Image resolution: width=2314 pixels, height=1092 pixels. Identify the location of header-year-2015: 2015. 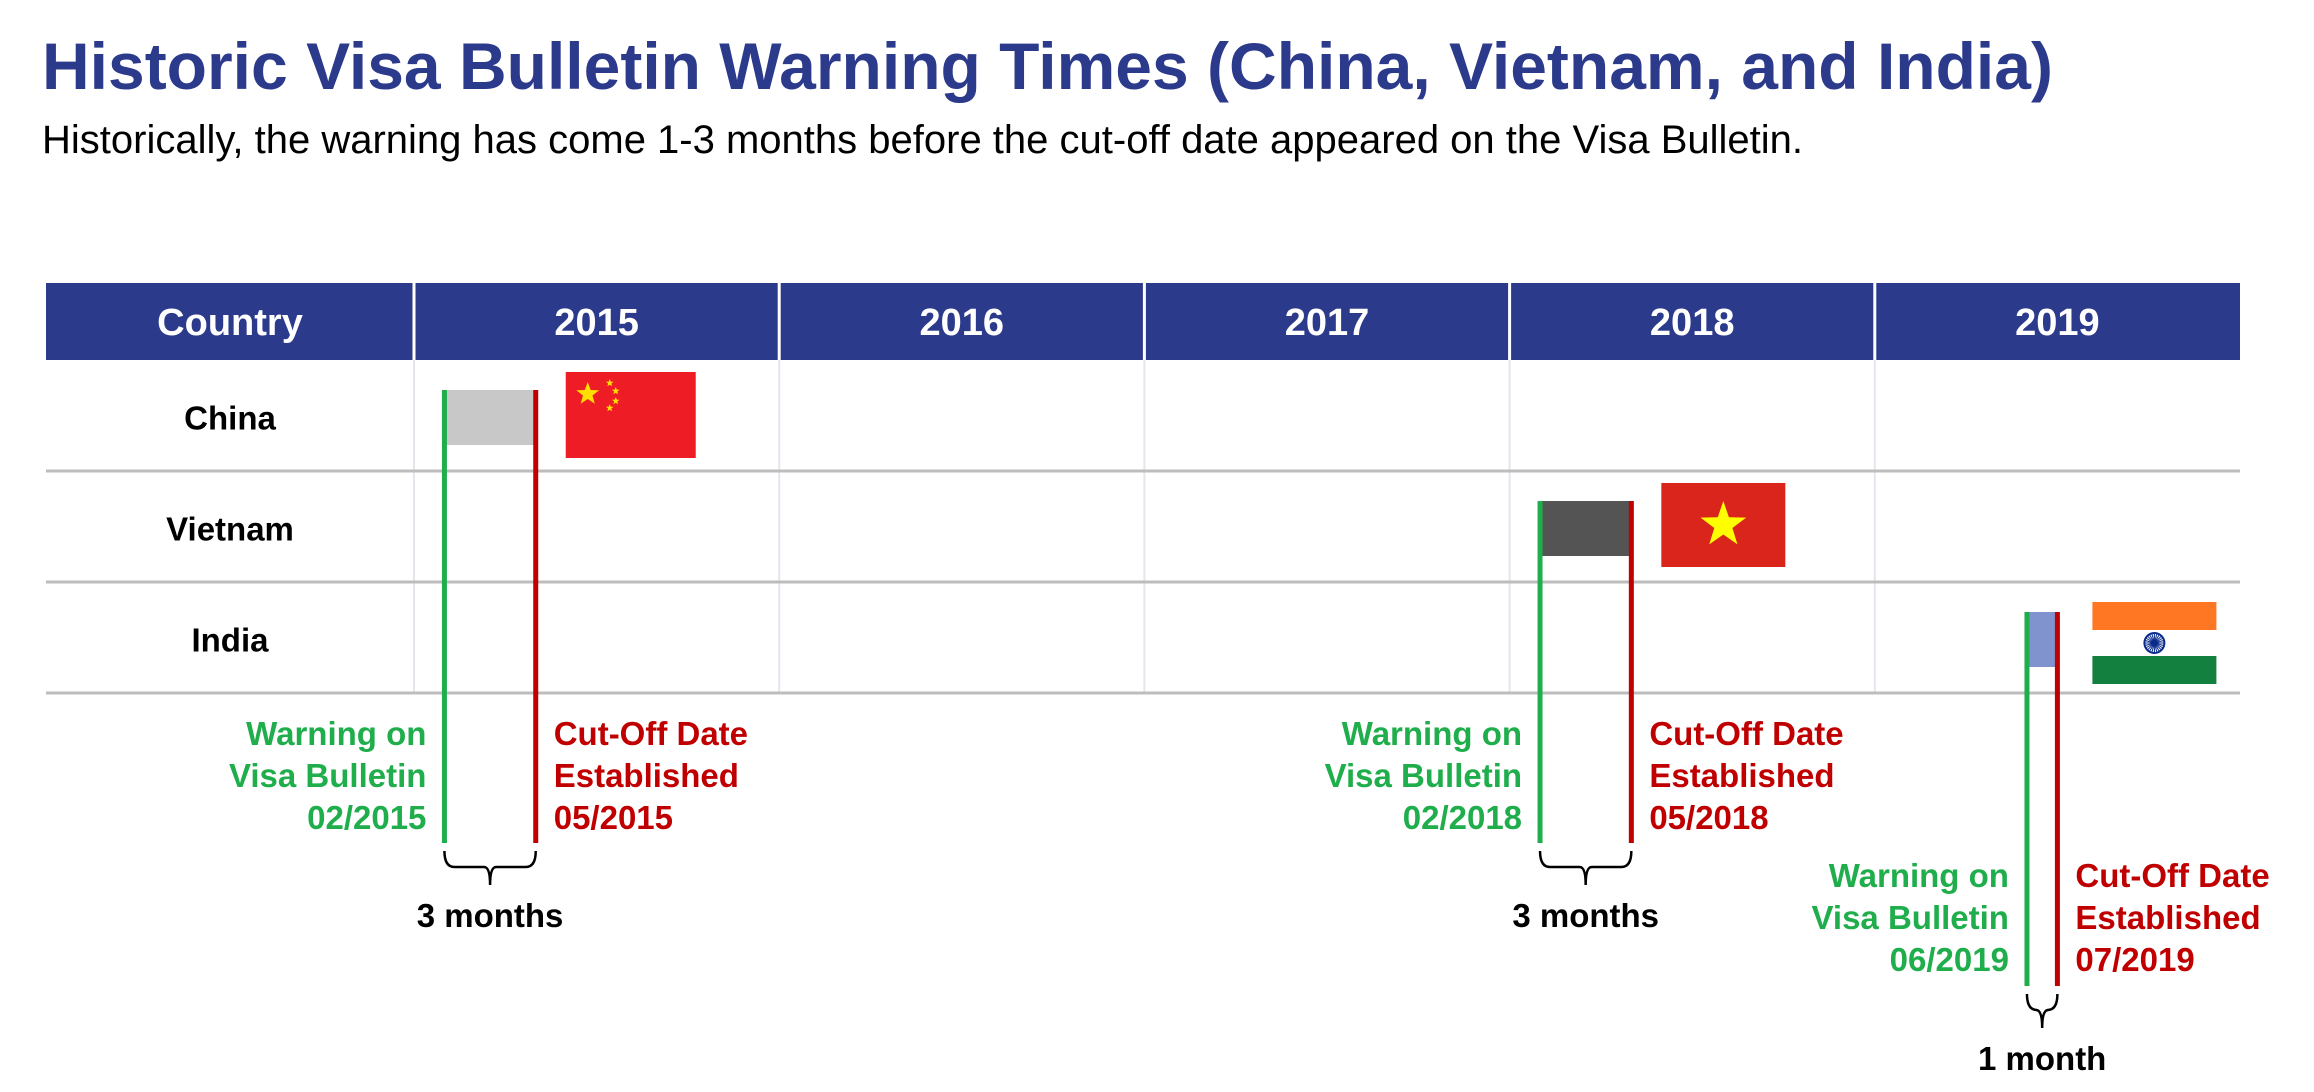
(596, 323).